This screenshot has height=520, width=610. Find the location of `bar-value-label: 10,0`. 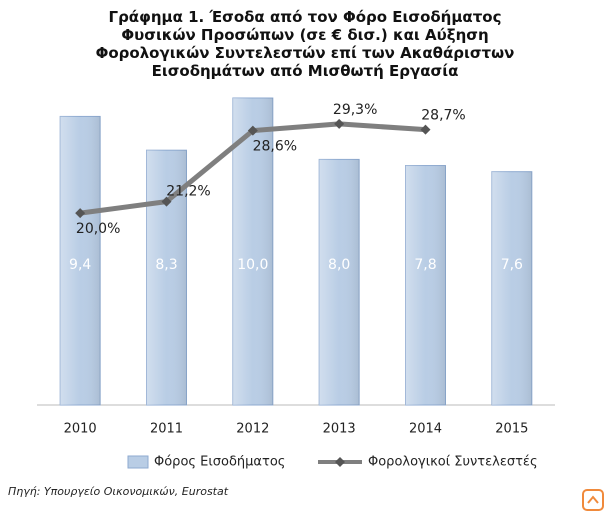

bar-value-label: 10,0 is located at coordinates (252, 265).